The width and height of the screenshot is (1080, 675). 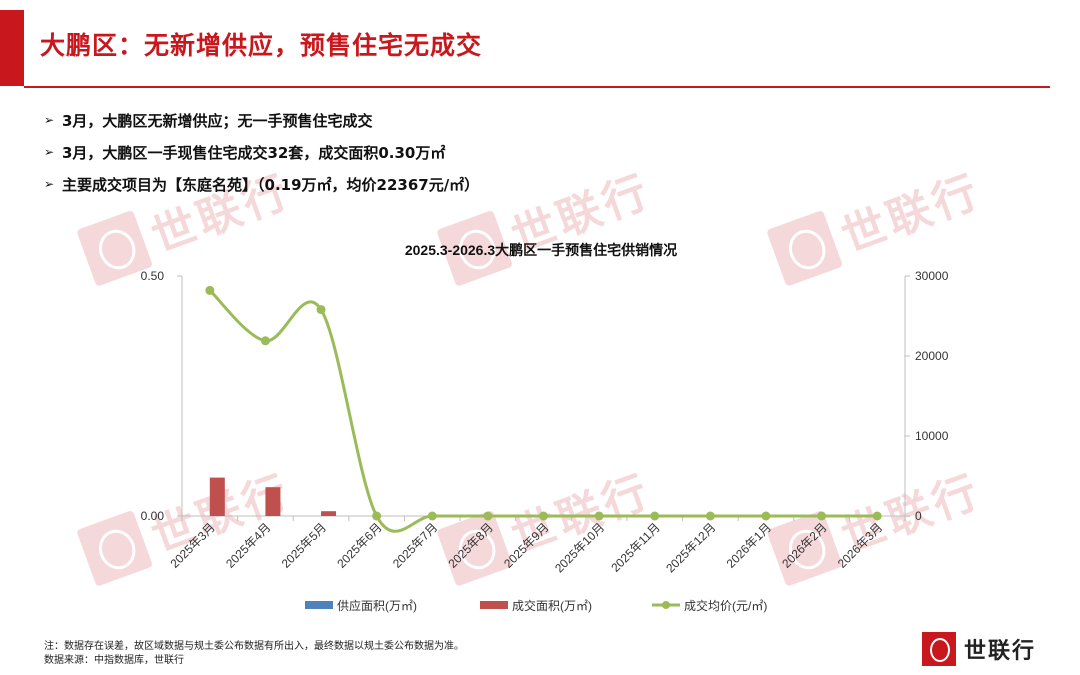 I want to click on brand: 世联行, so click(x=979, y=649).